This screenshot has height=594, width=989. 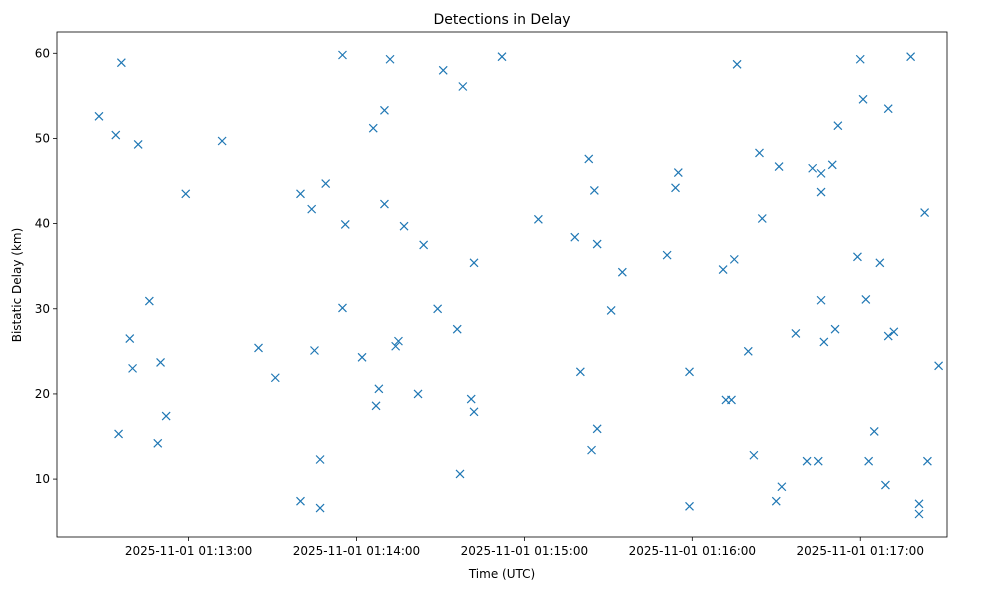 What do you see at coordinates (42, 309) in the screenshot?
I see `y-tick-label: 30` at bounding box center [42, 309].